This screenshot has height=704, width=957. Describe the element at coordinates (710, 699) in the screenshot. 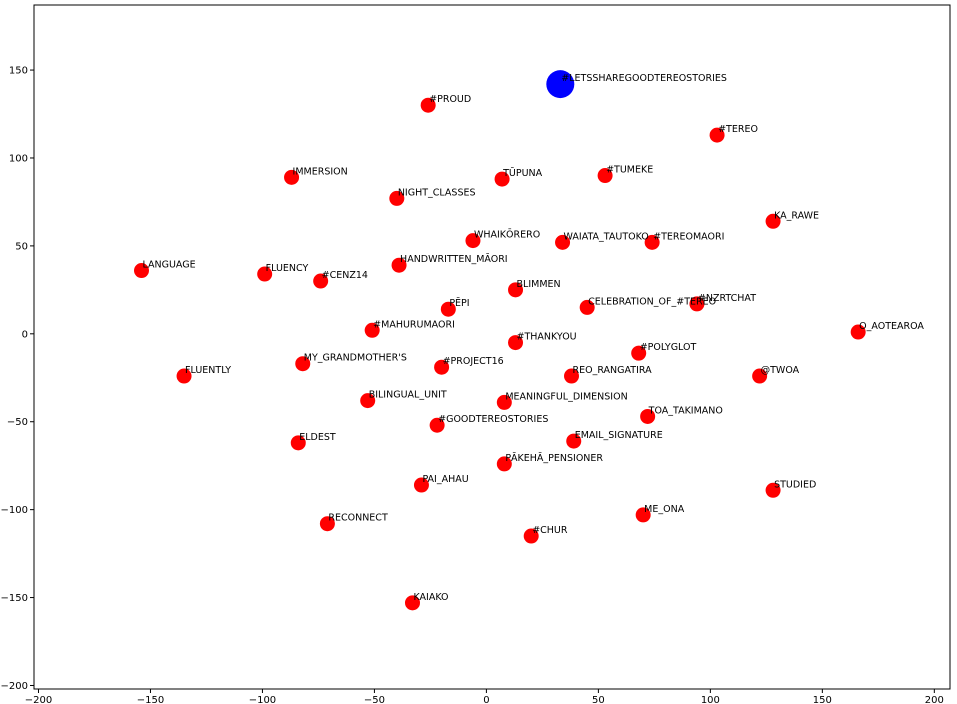

I see `x-tick-label: 100` at that location.